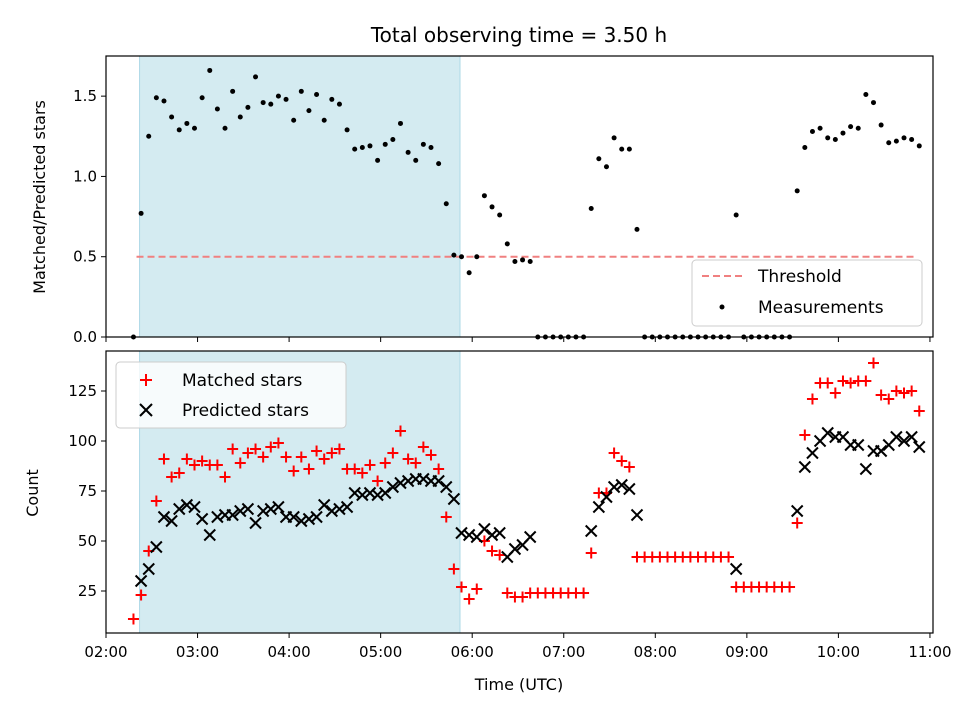  What do you see at coordinates (85, 257) in the screenshot?
I see `top-y-tick-label: 0.5` at bounding box center [85, 257].